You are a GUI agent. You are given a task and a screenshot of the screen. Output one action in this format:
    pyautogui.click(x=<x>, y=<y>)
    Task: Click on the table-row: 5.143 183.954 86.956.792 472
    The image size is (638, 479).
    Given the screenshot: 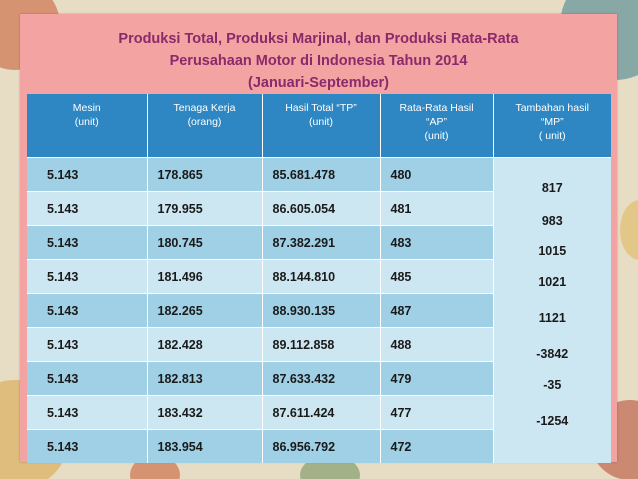 What is the action you would take?
    pyautogui.click(x=319, y=446)
    